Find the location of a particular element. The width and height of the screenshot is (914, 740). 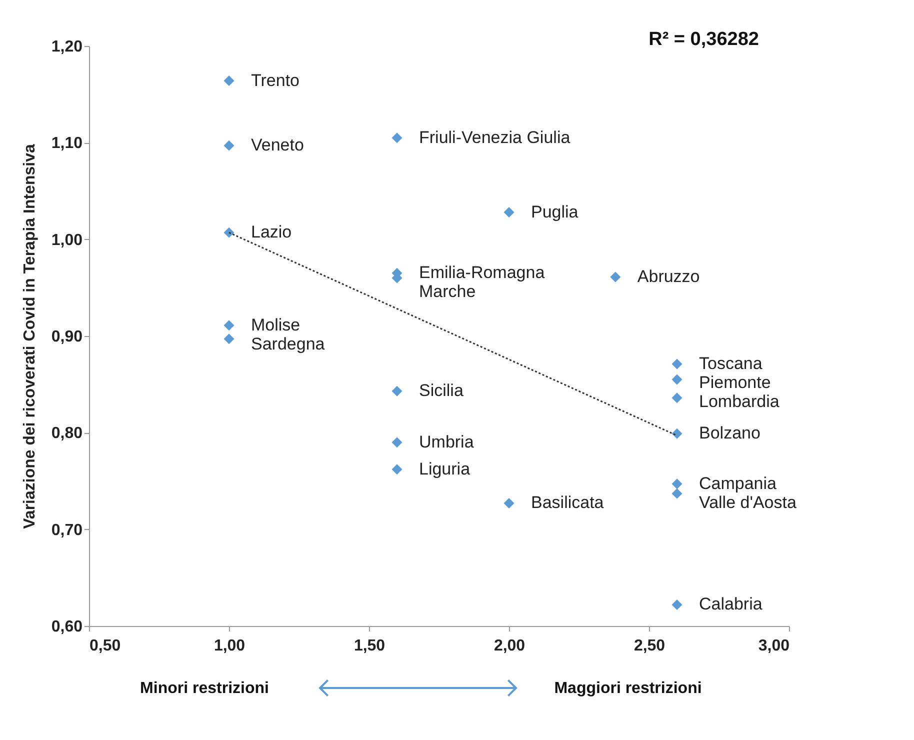

annotation: Friuli-Venezia Giulia is located at coordinates (495, 137).